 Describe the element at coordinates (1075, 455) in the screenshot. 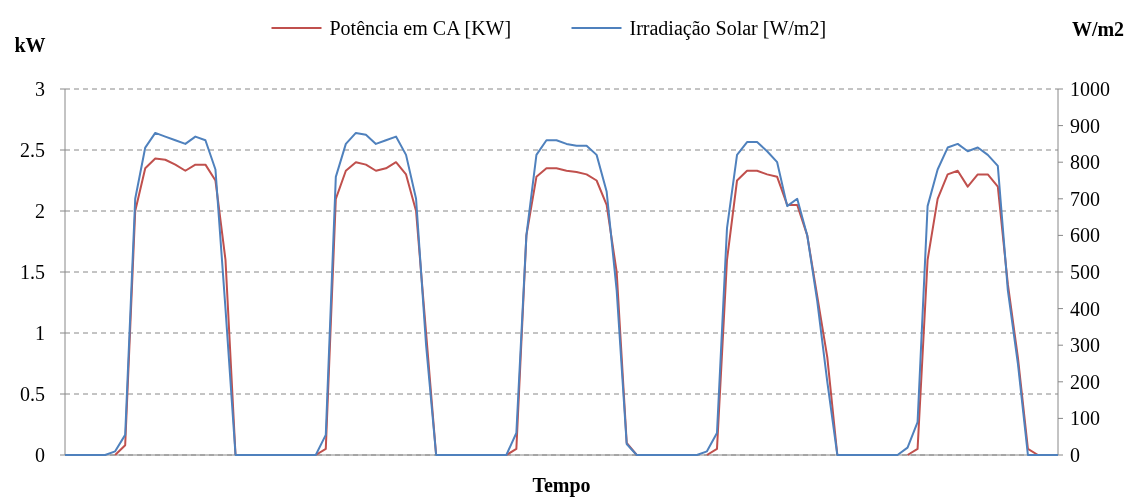

I see `y2-tick-label: 0` at that location.